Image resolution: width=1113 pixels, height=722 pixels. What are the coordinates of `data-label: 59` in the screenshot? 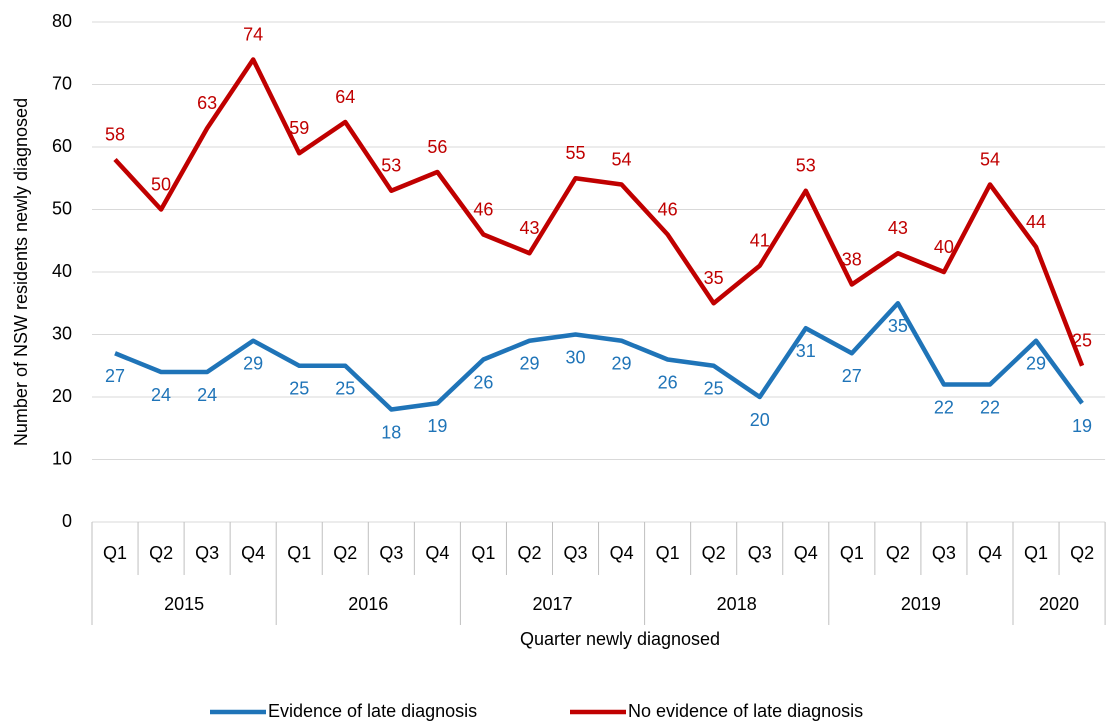 It's located at (299, 128).